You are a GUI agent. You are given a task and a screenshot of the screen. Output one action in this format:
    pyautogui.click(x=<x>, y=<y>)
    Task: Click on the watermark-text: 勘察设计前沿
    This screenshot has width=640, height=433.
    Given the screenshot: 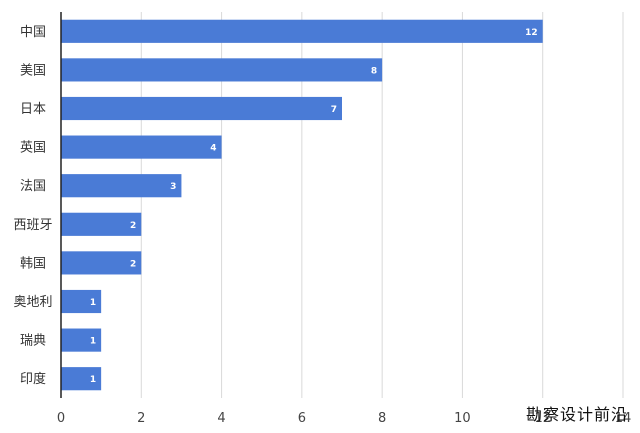 What is the action you would take?
    pyautogui.click(x=576, y=414)
    